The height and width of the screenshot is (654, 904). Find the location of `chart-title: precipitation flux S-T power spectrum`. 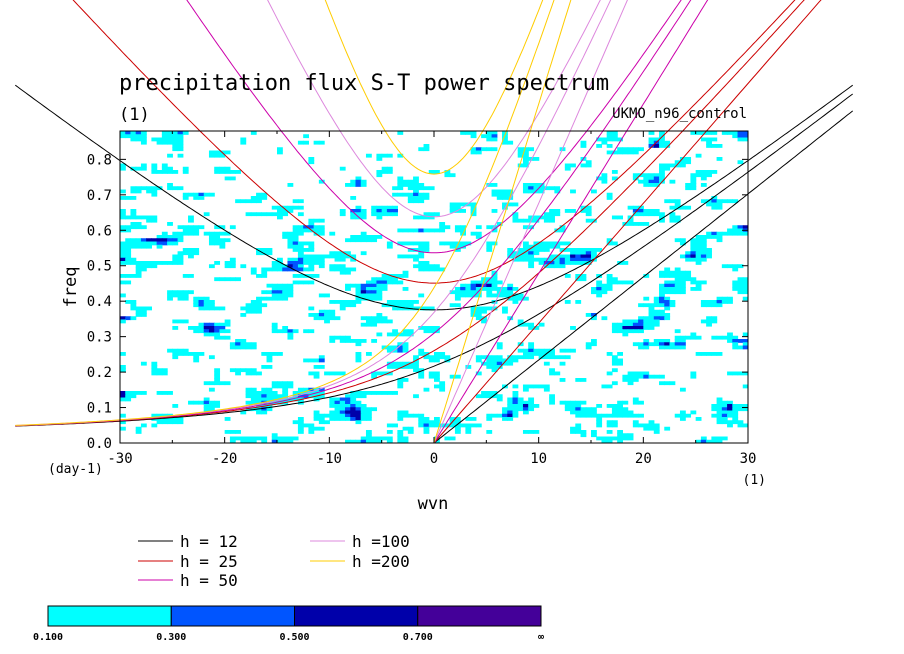

chart-title: precipitation flux S-T power spectrum is located at coordinates (364, 83).